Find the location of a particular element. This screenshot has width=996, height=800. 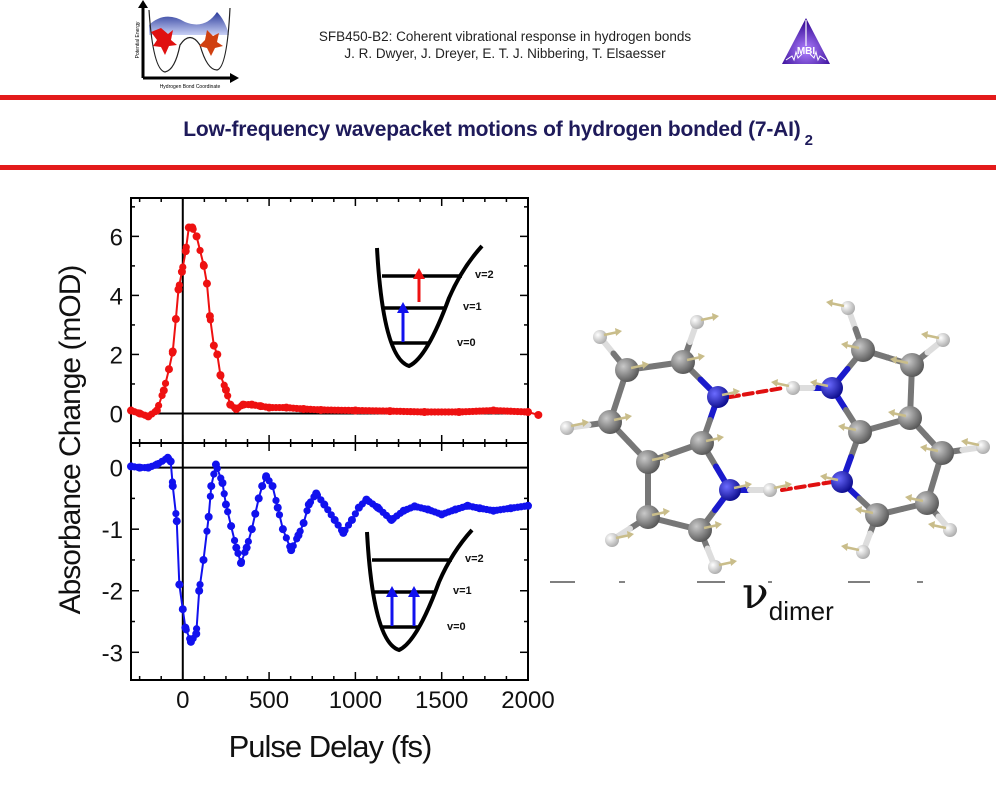

atom-c8 is located at coordinates (863, 350).